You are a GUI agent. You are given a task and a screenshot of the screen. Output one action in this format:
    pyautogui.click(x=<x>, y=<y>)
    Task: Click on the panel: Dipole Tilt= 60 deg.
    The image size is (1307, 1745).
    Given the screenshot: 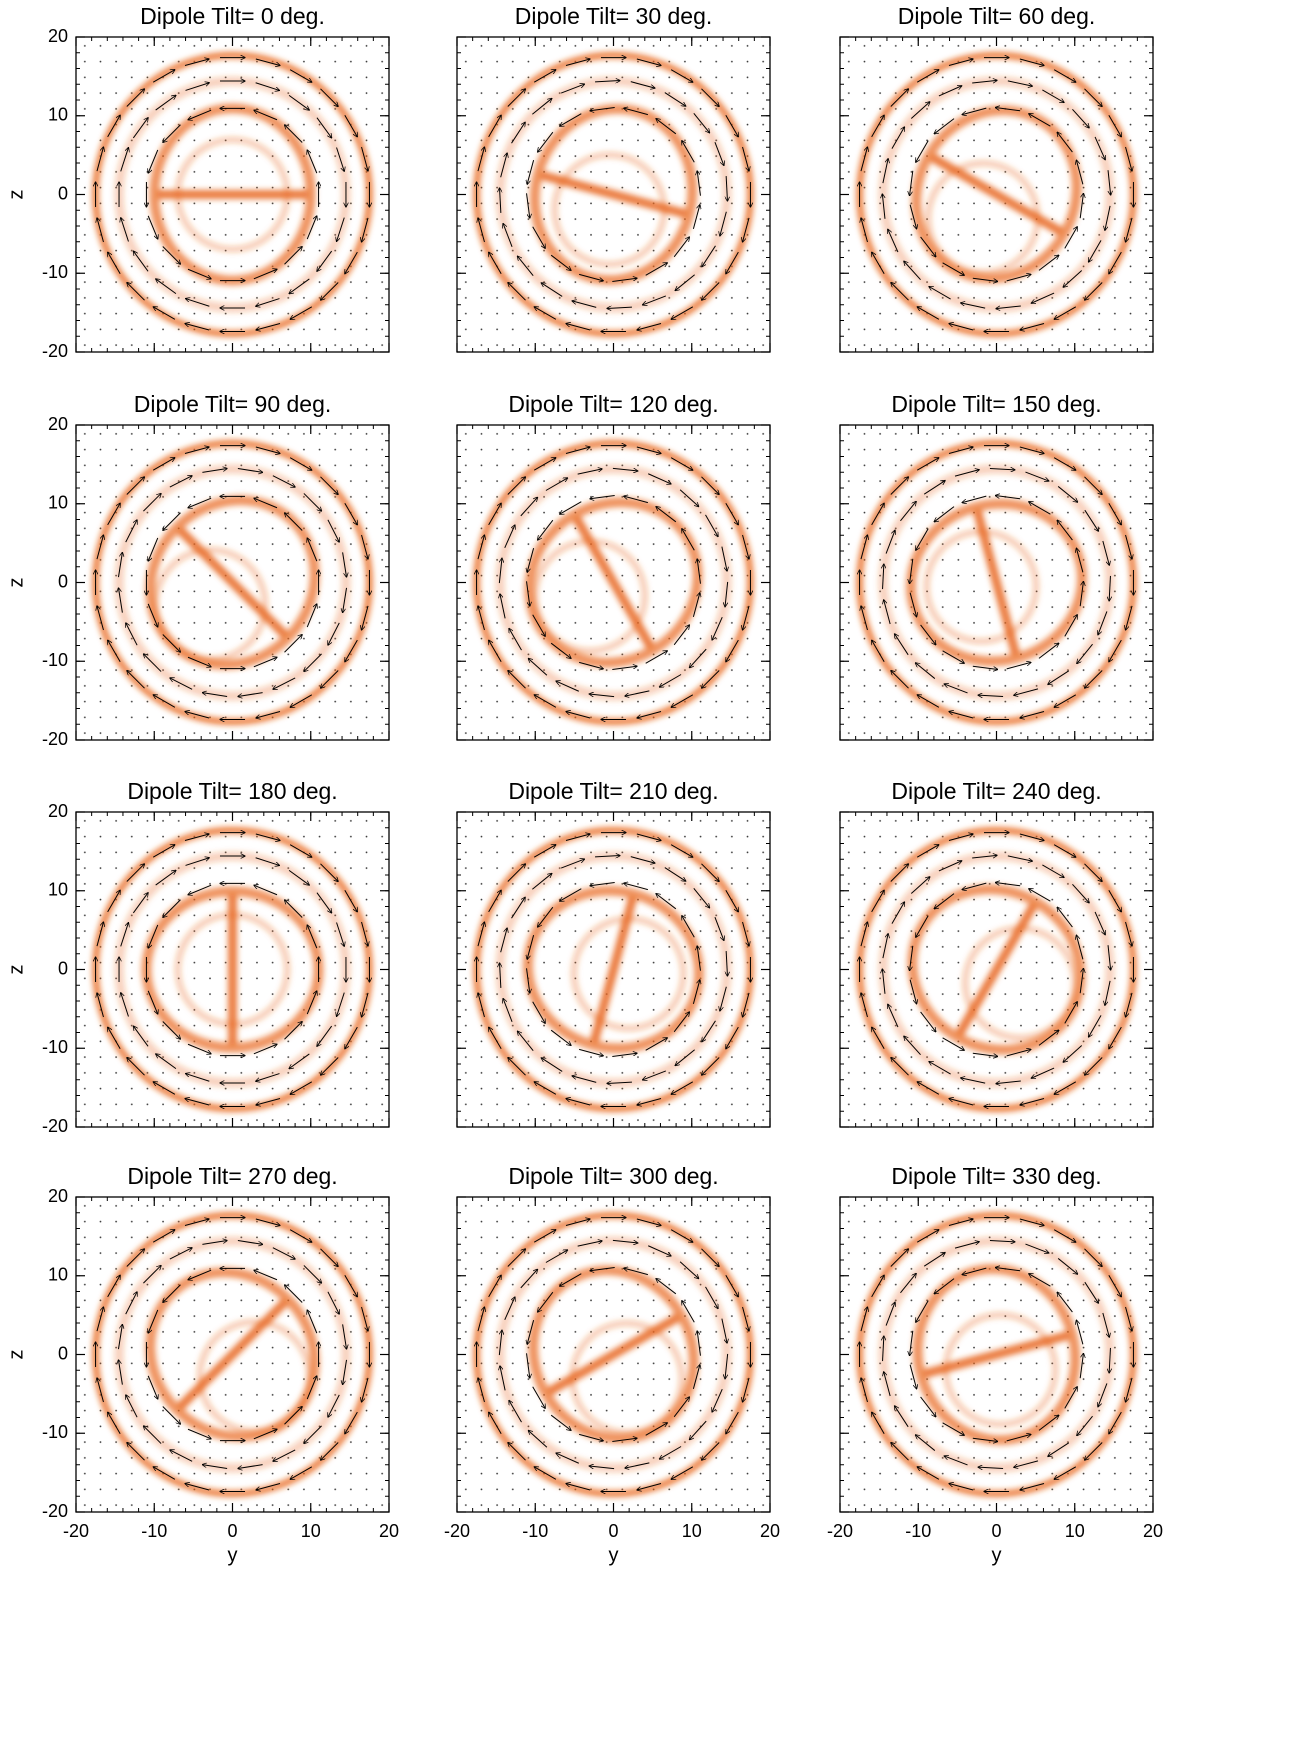 What is the action you would take?
    pyautogui.click(x=996, y=178)
    